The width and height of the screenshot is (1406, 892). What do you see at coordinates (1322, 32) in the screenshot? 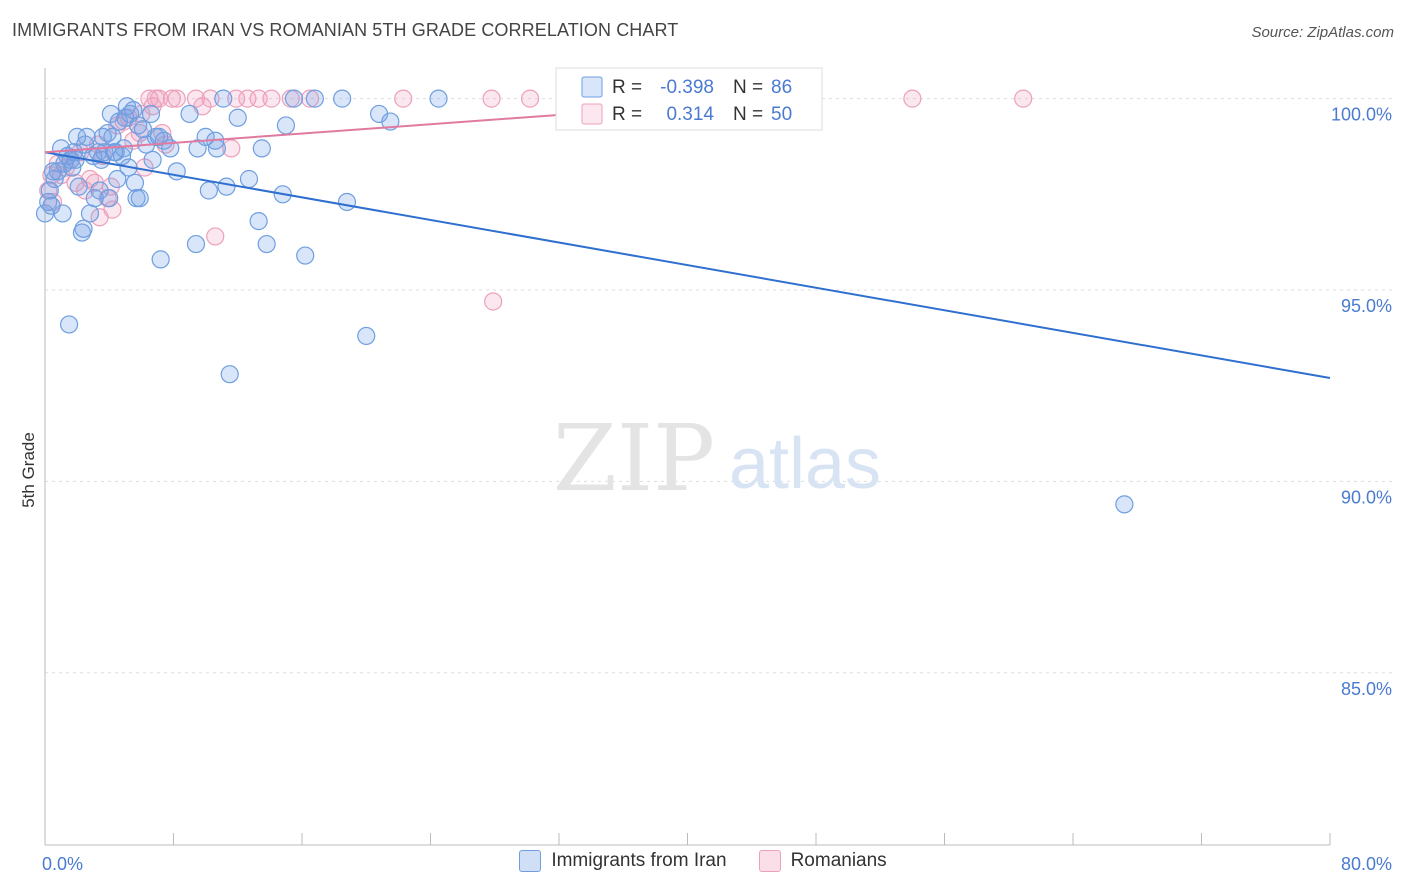
I see `source-label: Source: ZipAtlas.com` at bounding box center [1322, 32].